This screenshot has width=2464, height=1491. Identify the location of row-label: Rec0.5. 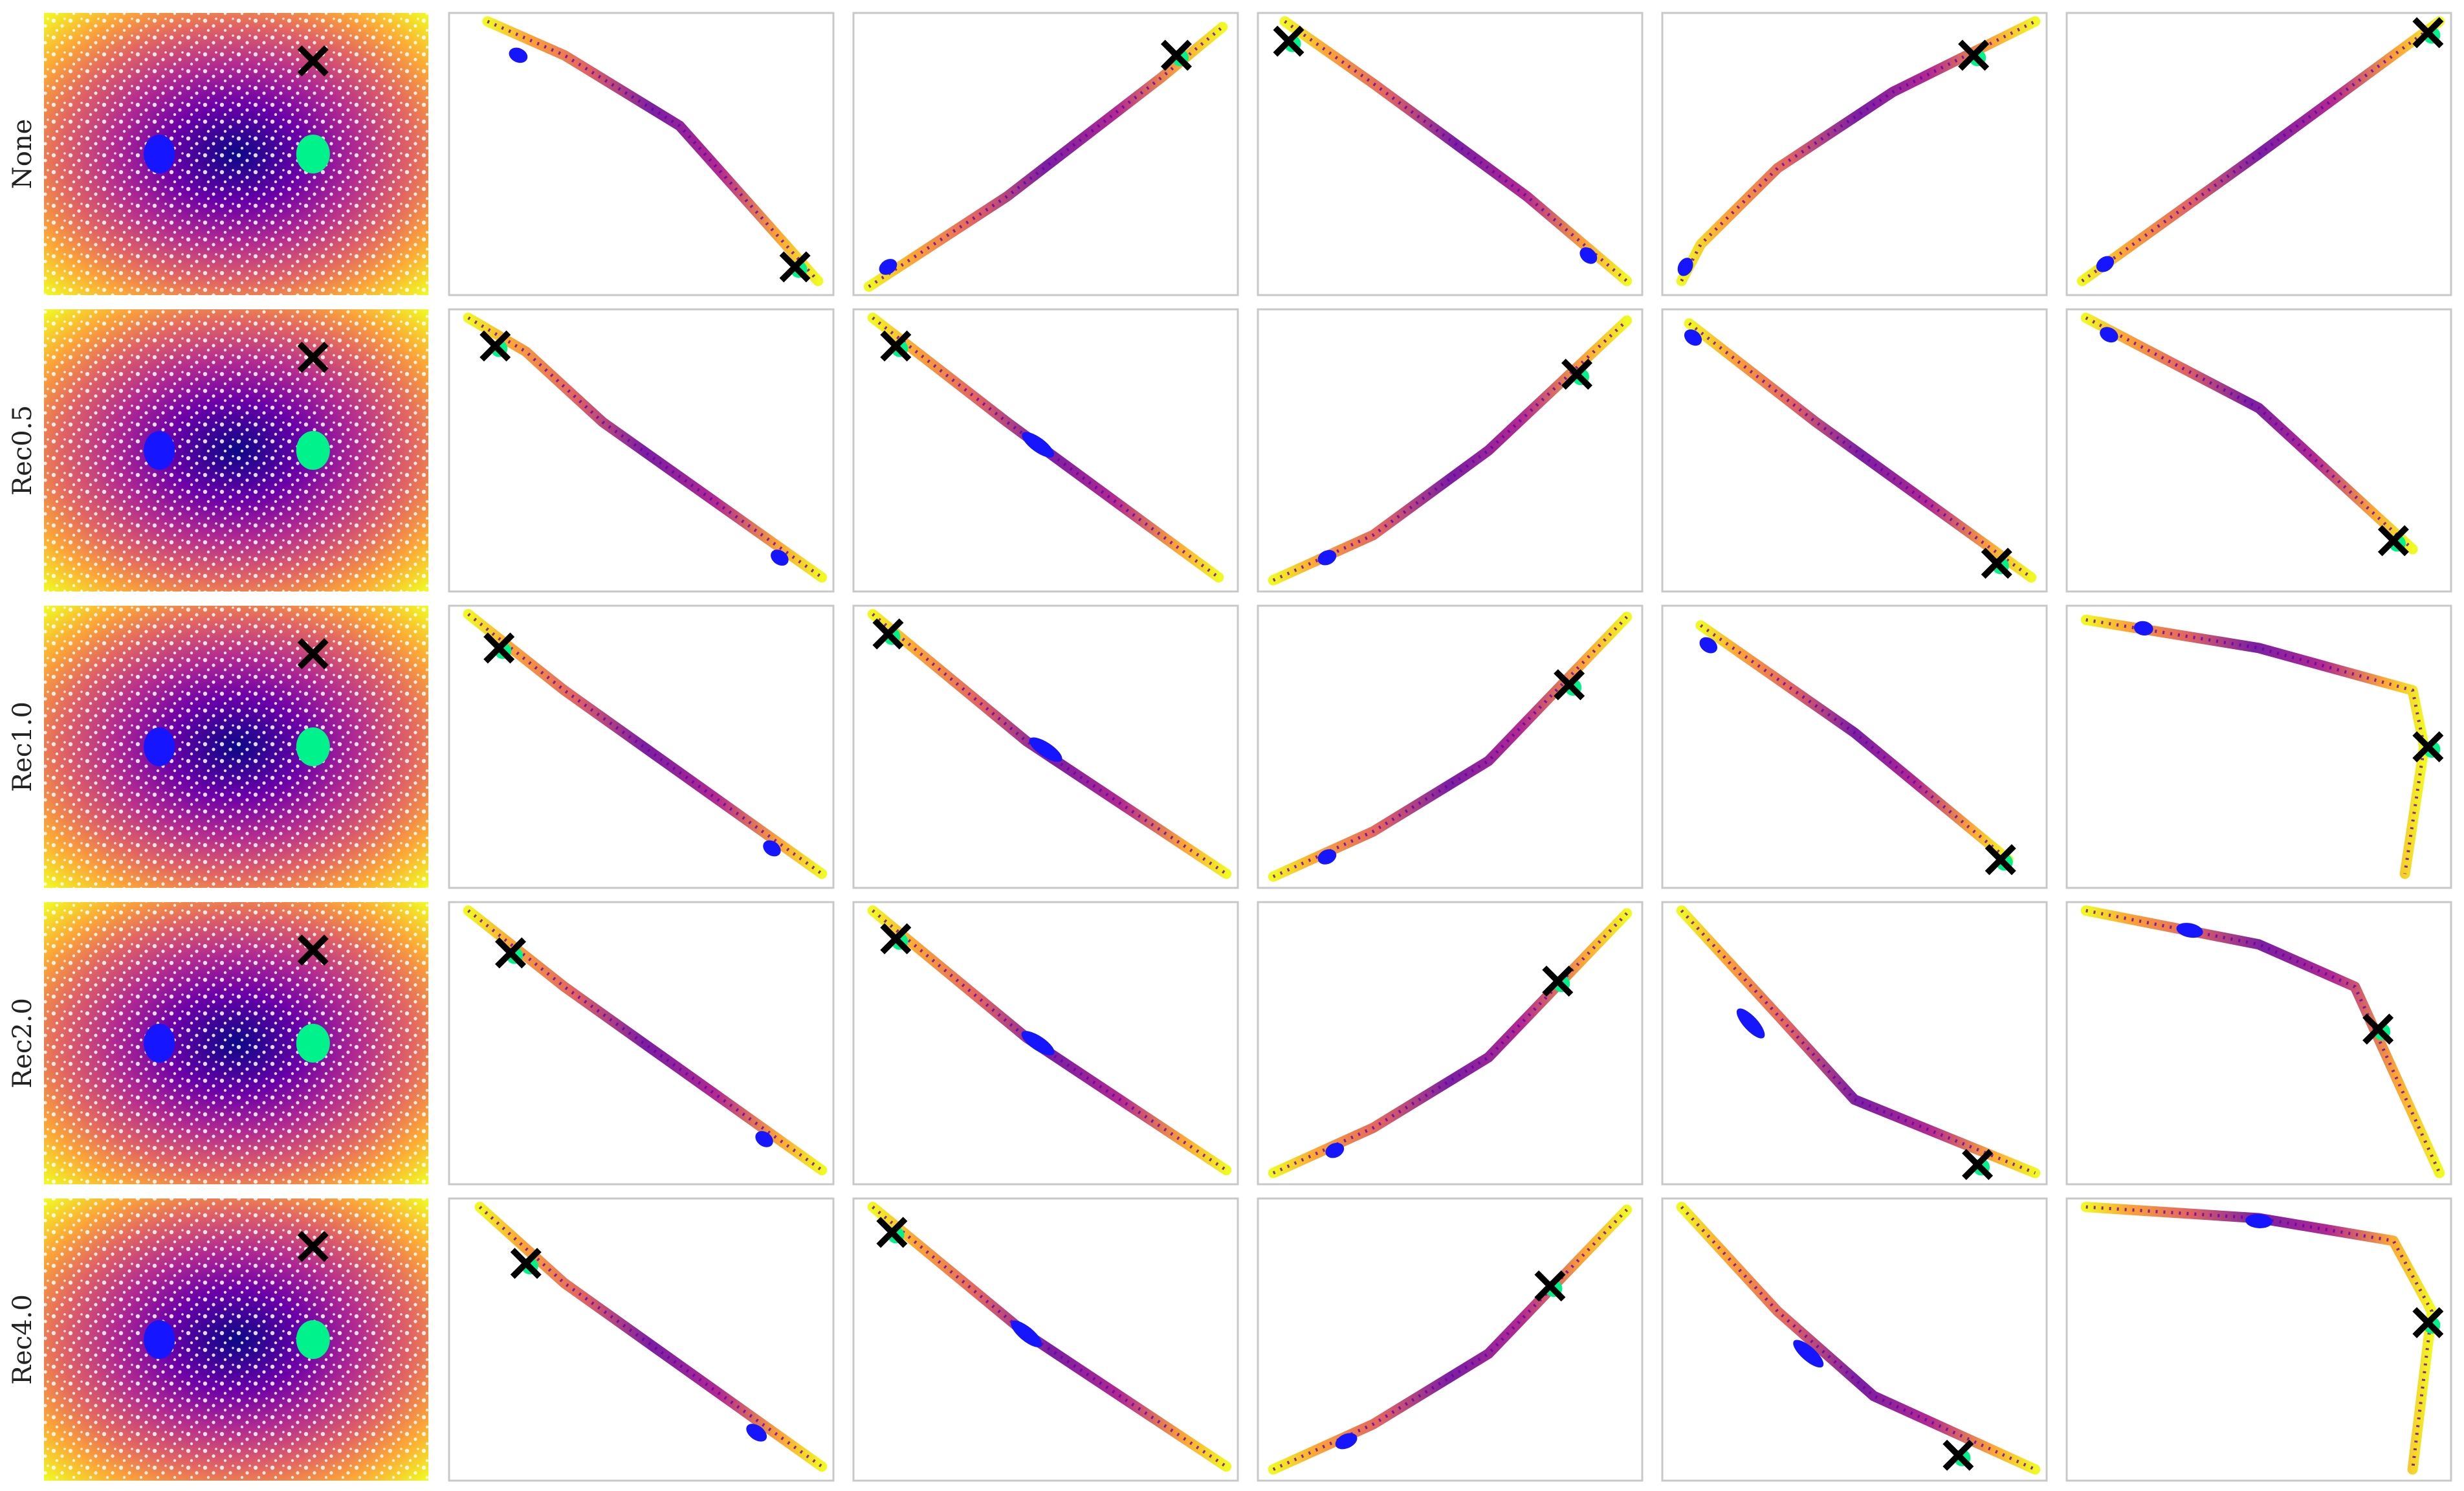
(23, 450).